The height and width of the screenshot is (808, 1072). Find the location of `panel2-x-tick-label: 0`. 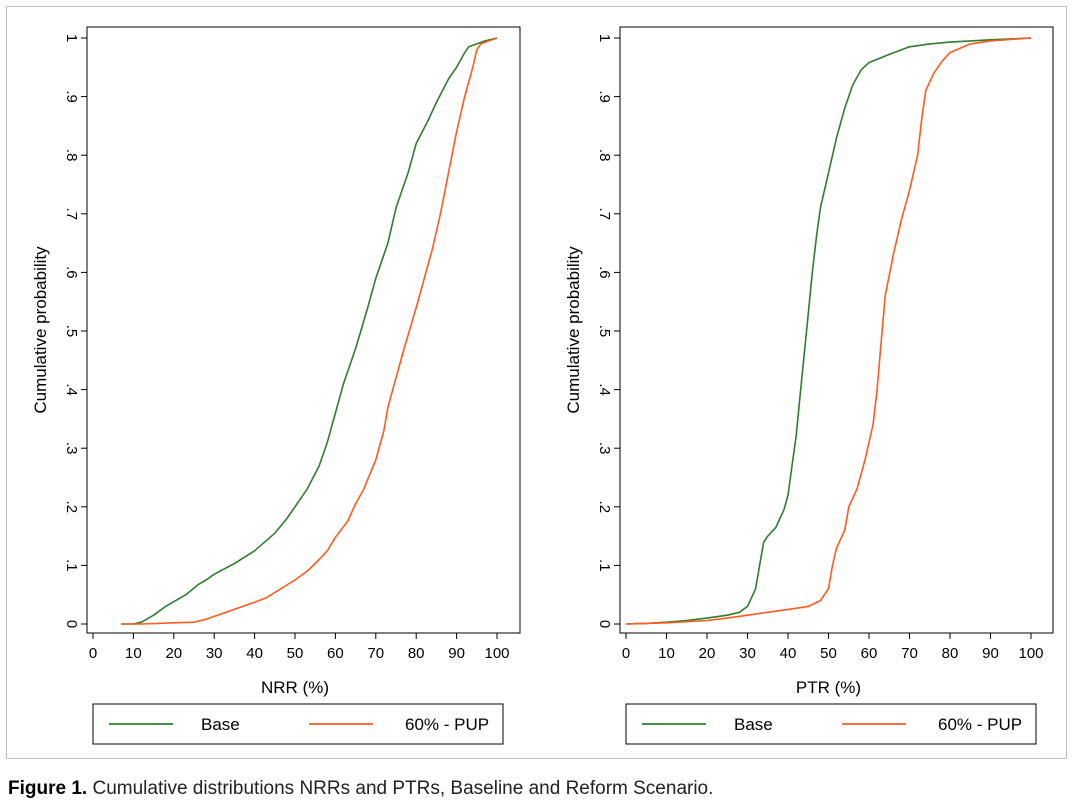

panel2-x-tick-label: 0 is located at coordinates (626, 653).